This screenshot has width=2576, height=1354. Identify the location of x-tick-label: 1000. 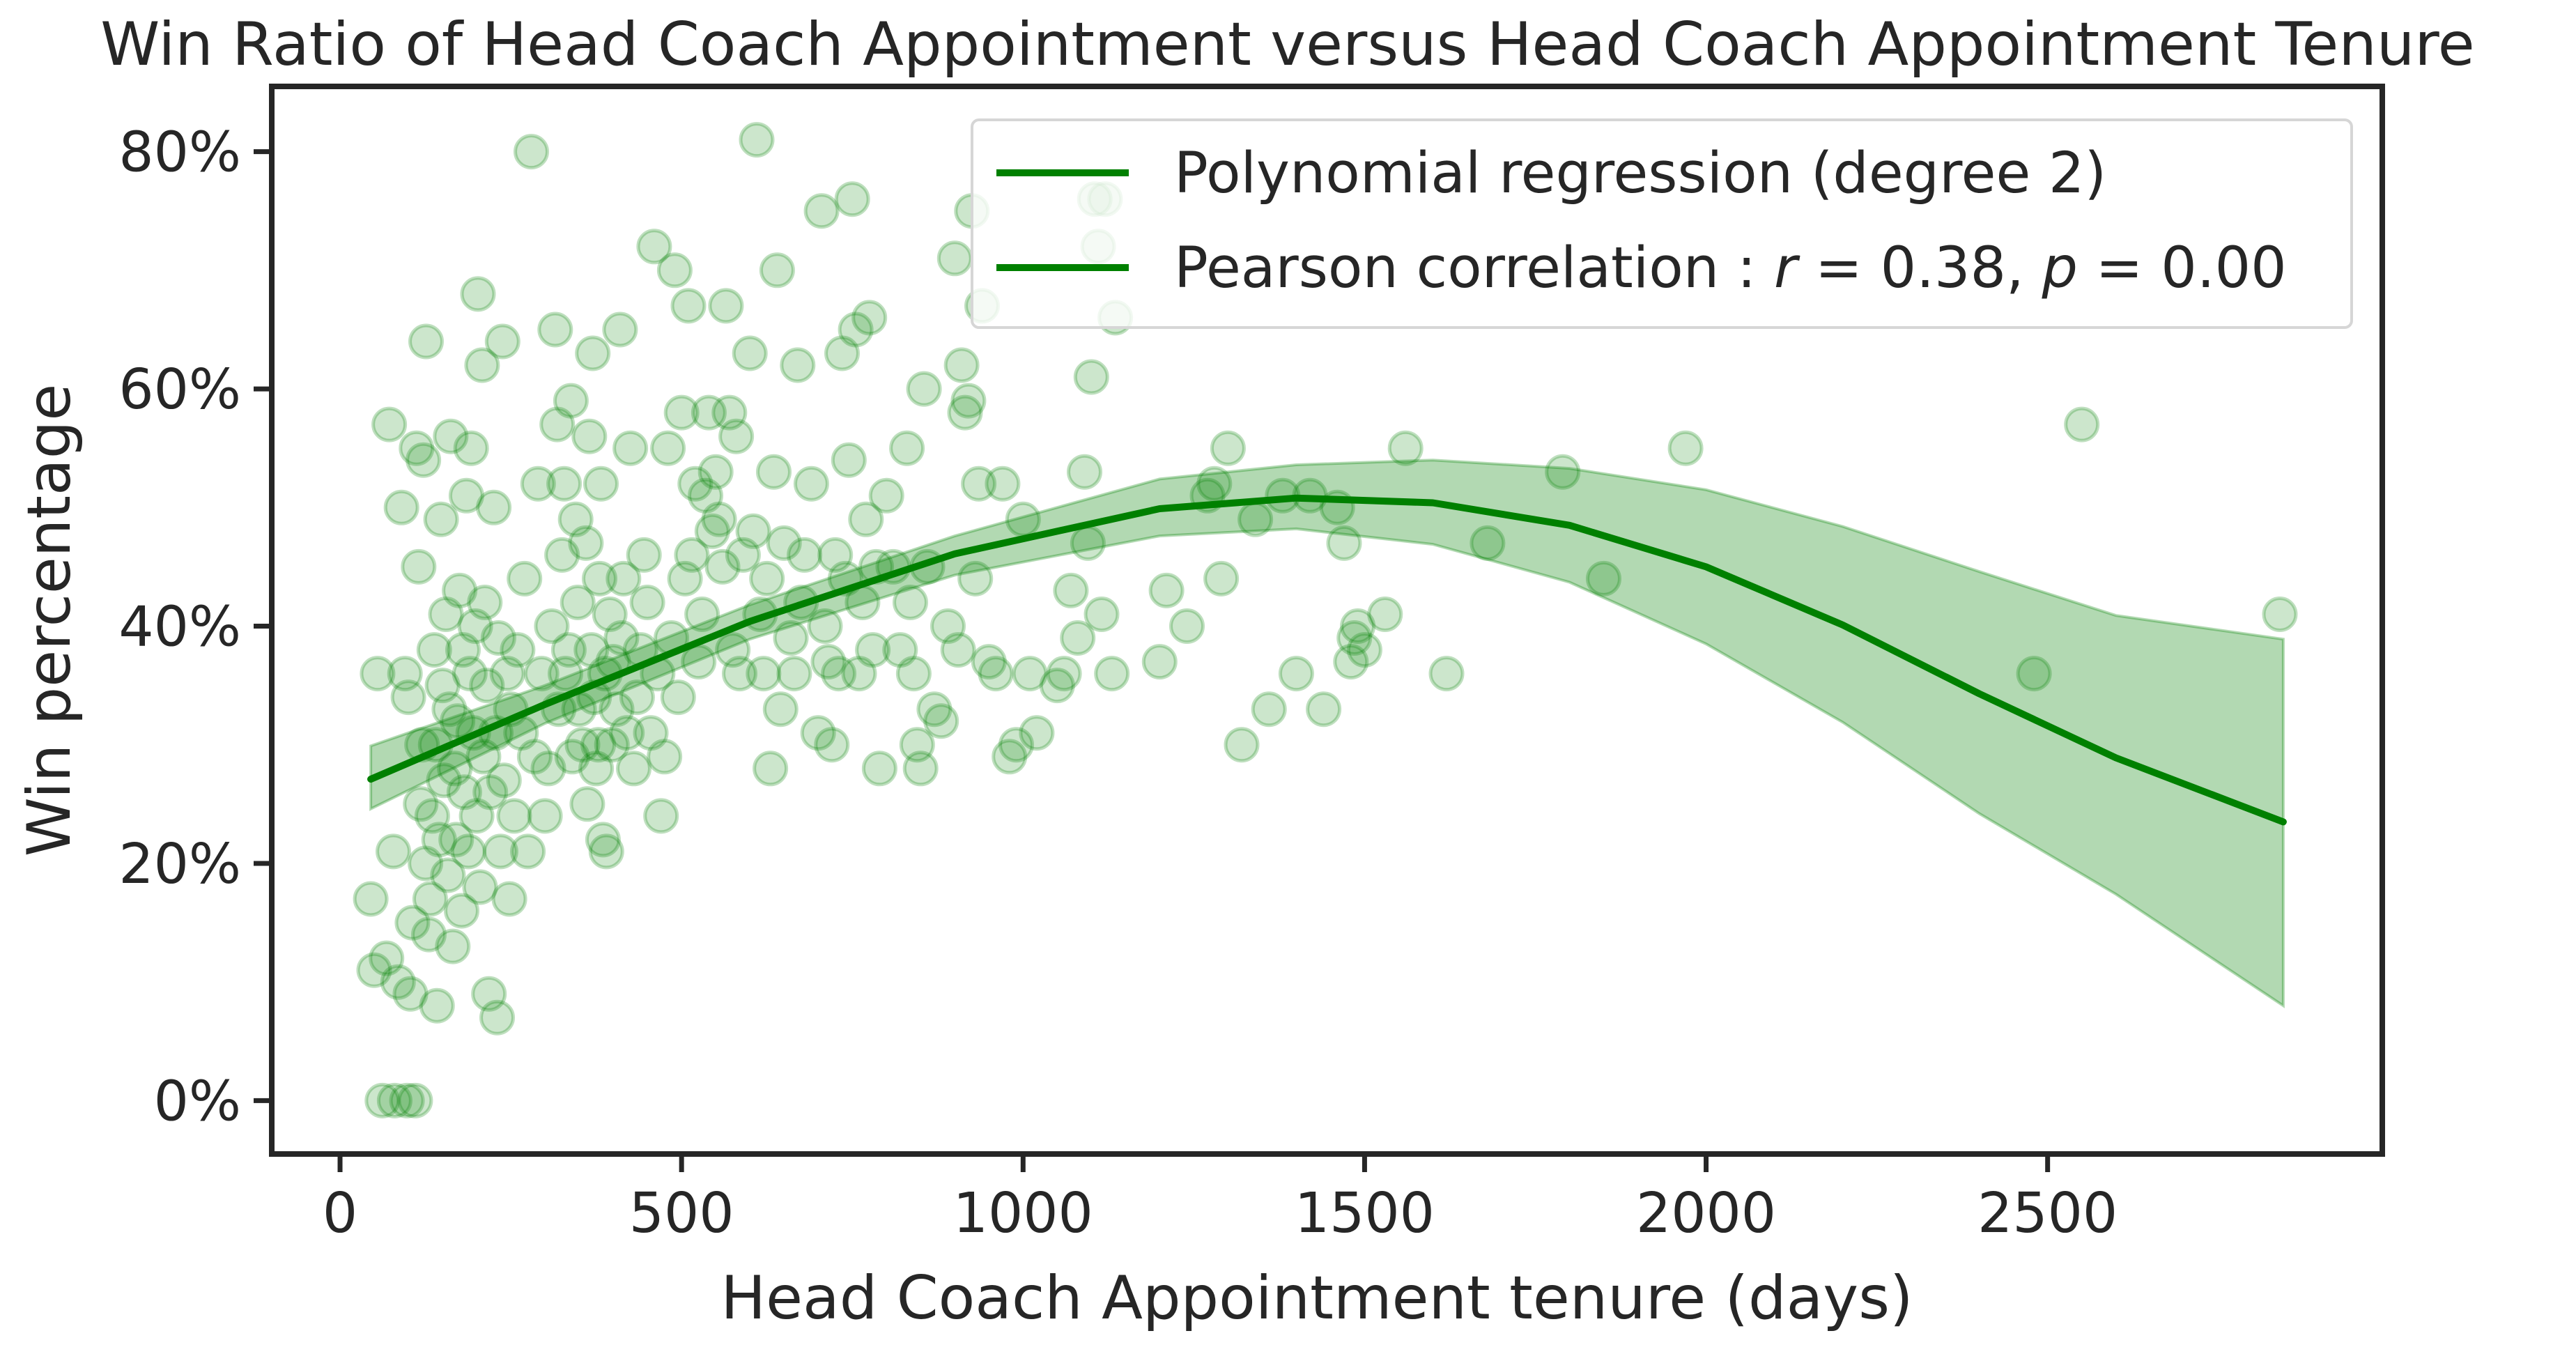
(1023, 1213).